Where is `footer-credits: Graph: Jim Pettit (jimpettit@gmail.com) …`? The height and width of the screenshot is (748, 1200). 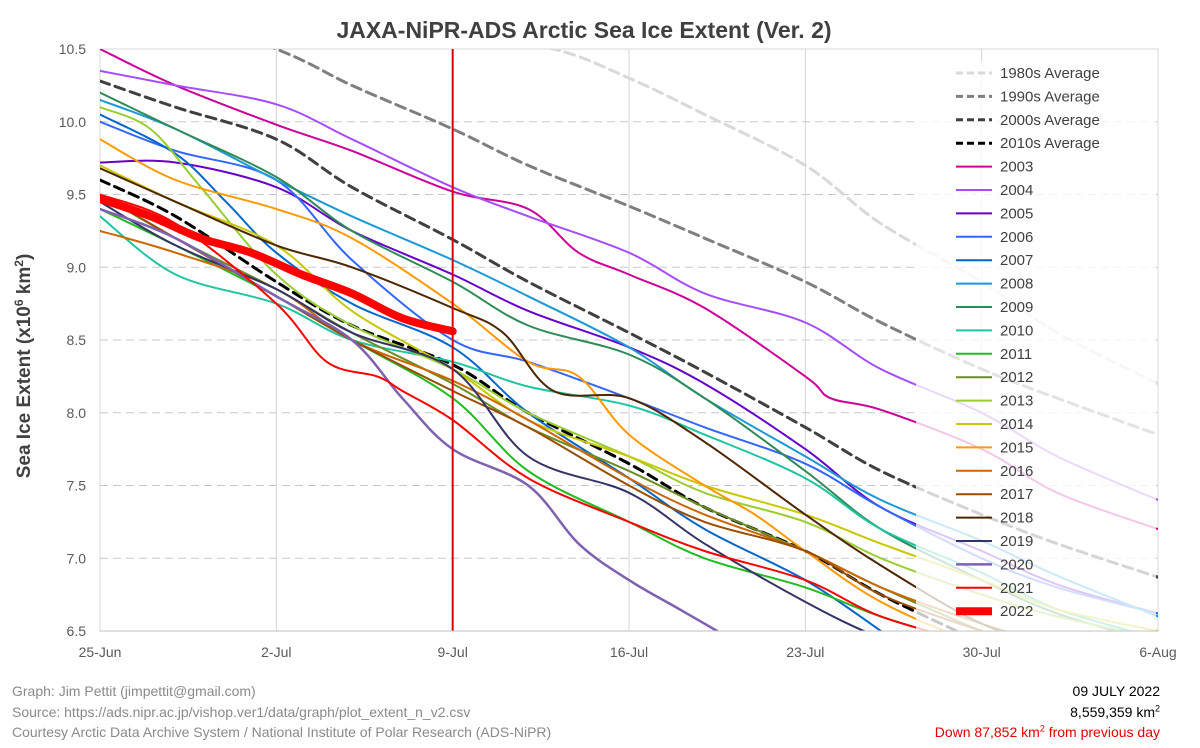
footer-credits: Graph: Jim Pettit (jimpettit@gmail.com) … is located at coordinates (281, 712).